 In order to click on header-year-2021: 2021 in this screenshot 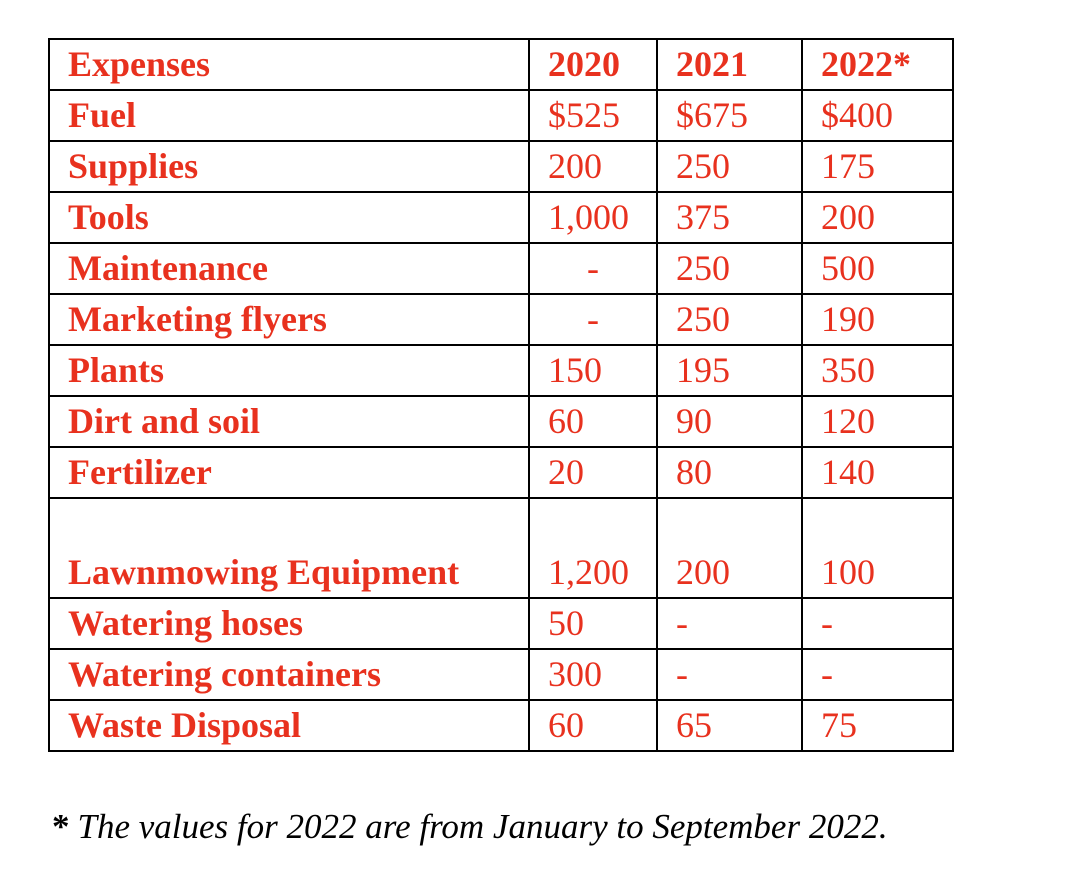, I will do `click(729, 64)`.